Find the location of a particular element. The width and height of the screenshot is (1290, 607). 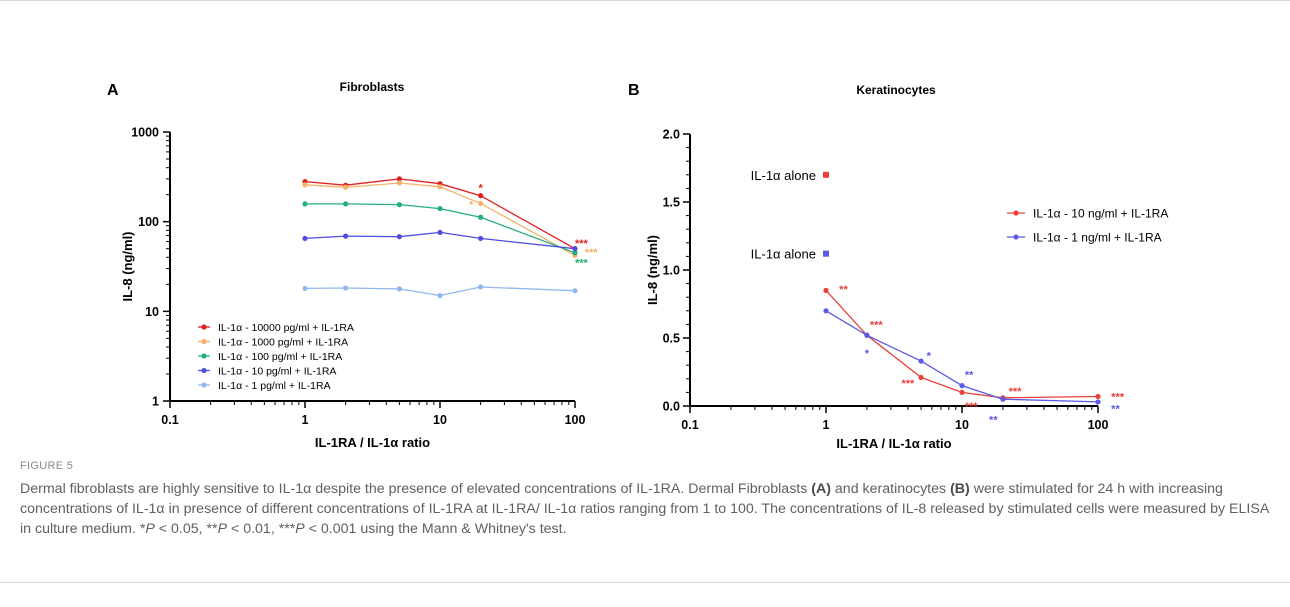

figure-bottom-rule is located at coordinates (645, 582).